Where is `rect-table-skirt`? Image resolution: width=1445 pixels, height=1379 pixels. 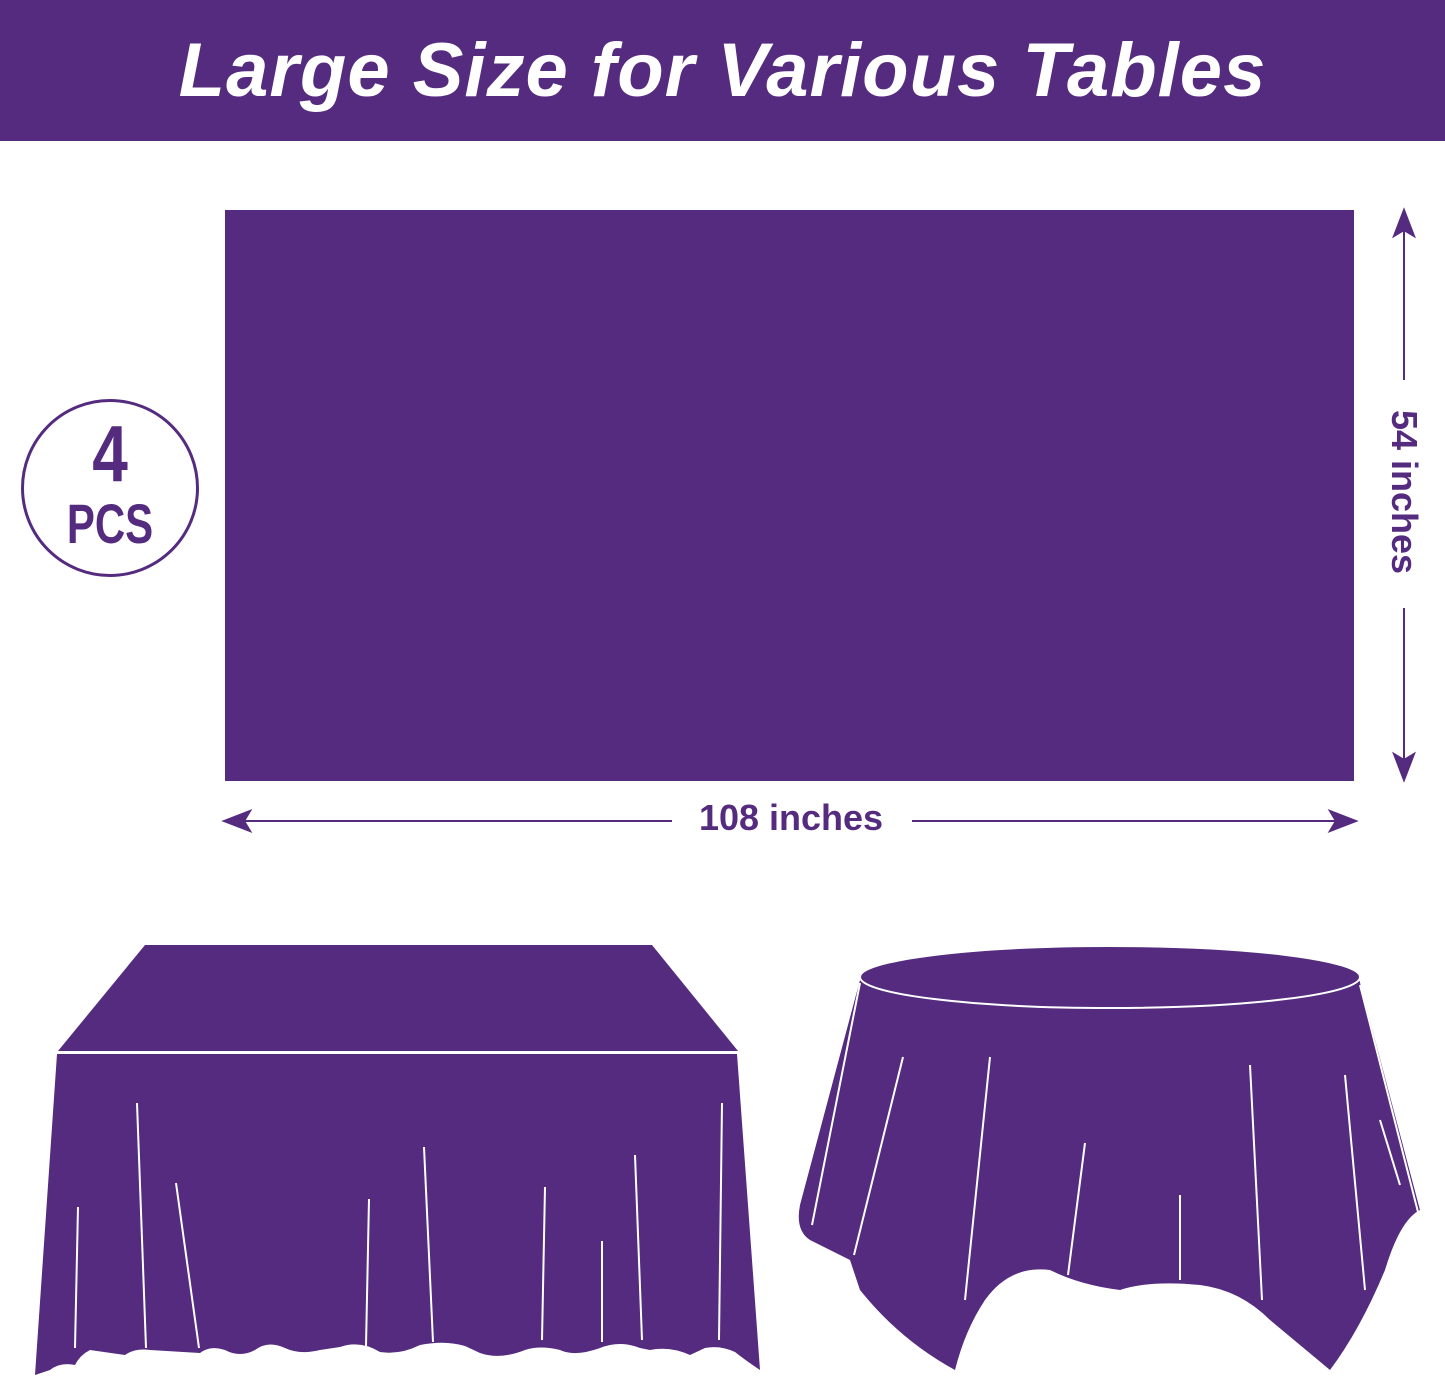 rect-table-skirt is located at coordinates (397, 1214).